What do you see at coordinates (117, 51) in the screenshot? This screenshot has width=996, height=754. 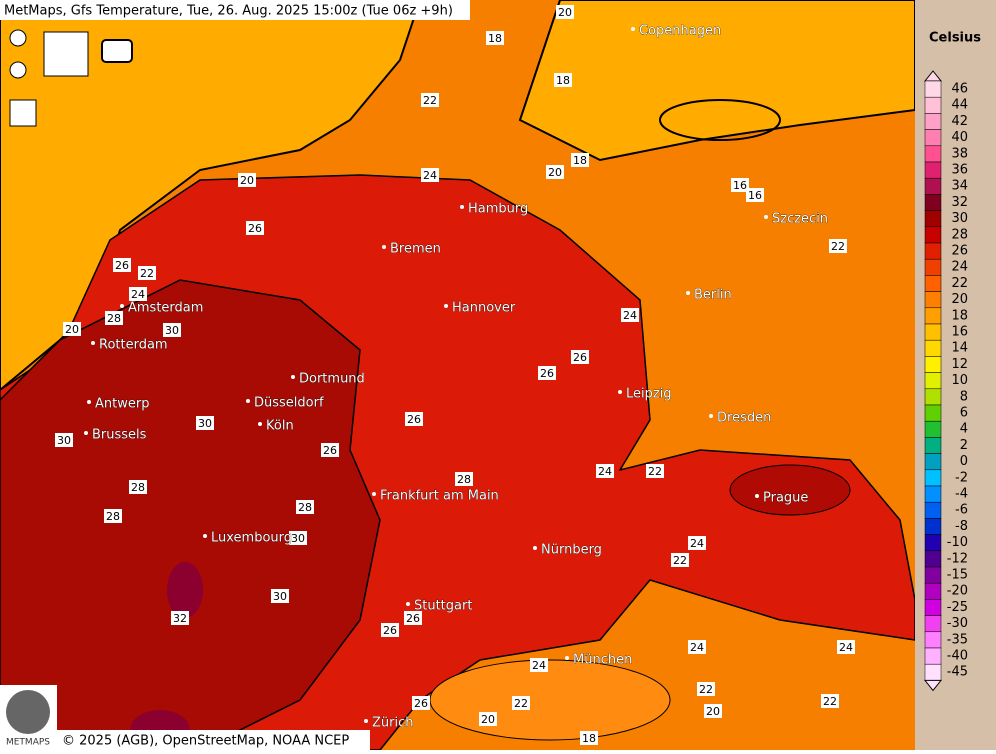 I see `screenshot-button` at bounding box center [117, 51].